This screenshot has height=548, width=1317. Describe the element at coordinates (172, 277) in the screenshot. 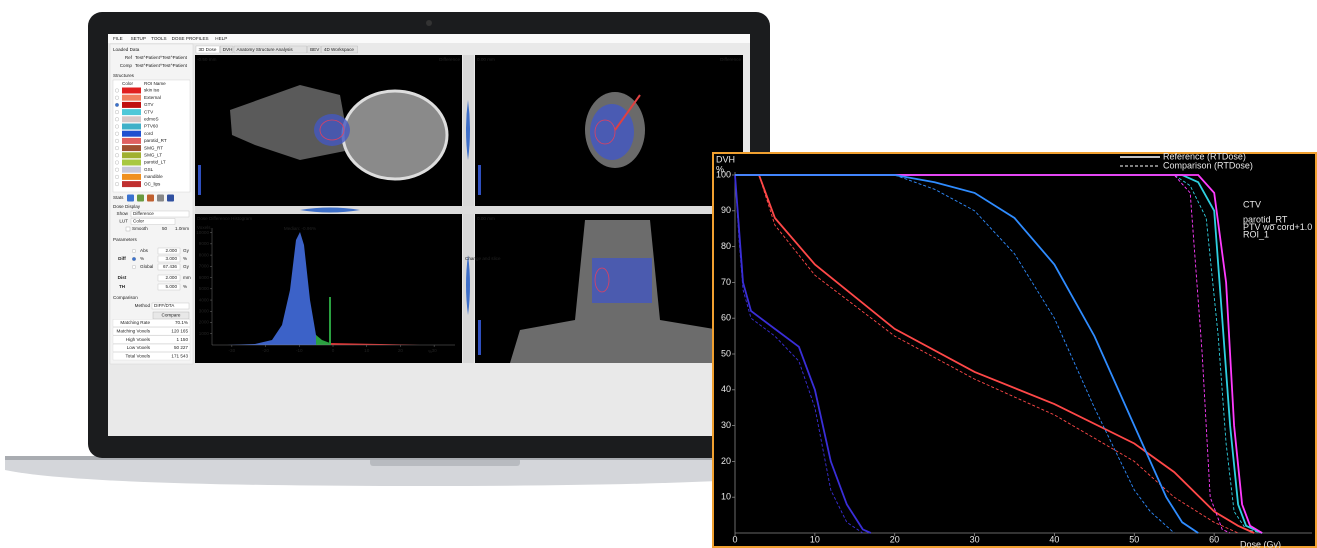

I see `field-value: 2.000` at that location.